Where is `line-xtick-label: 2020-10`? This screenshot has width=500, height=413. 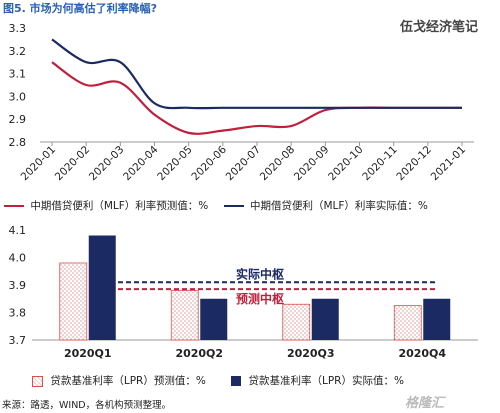
line-xtick-label: 2020-10 is located at coordinates (346, 164).